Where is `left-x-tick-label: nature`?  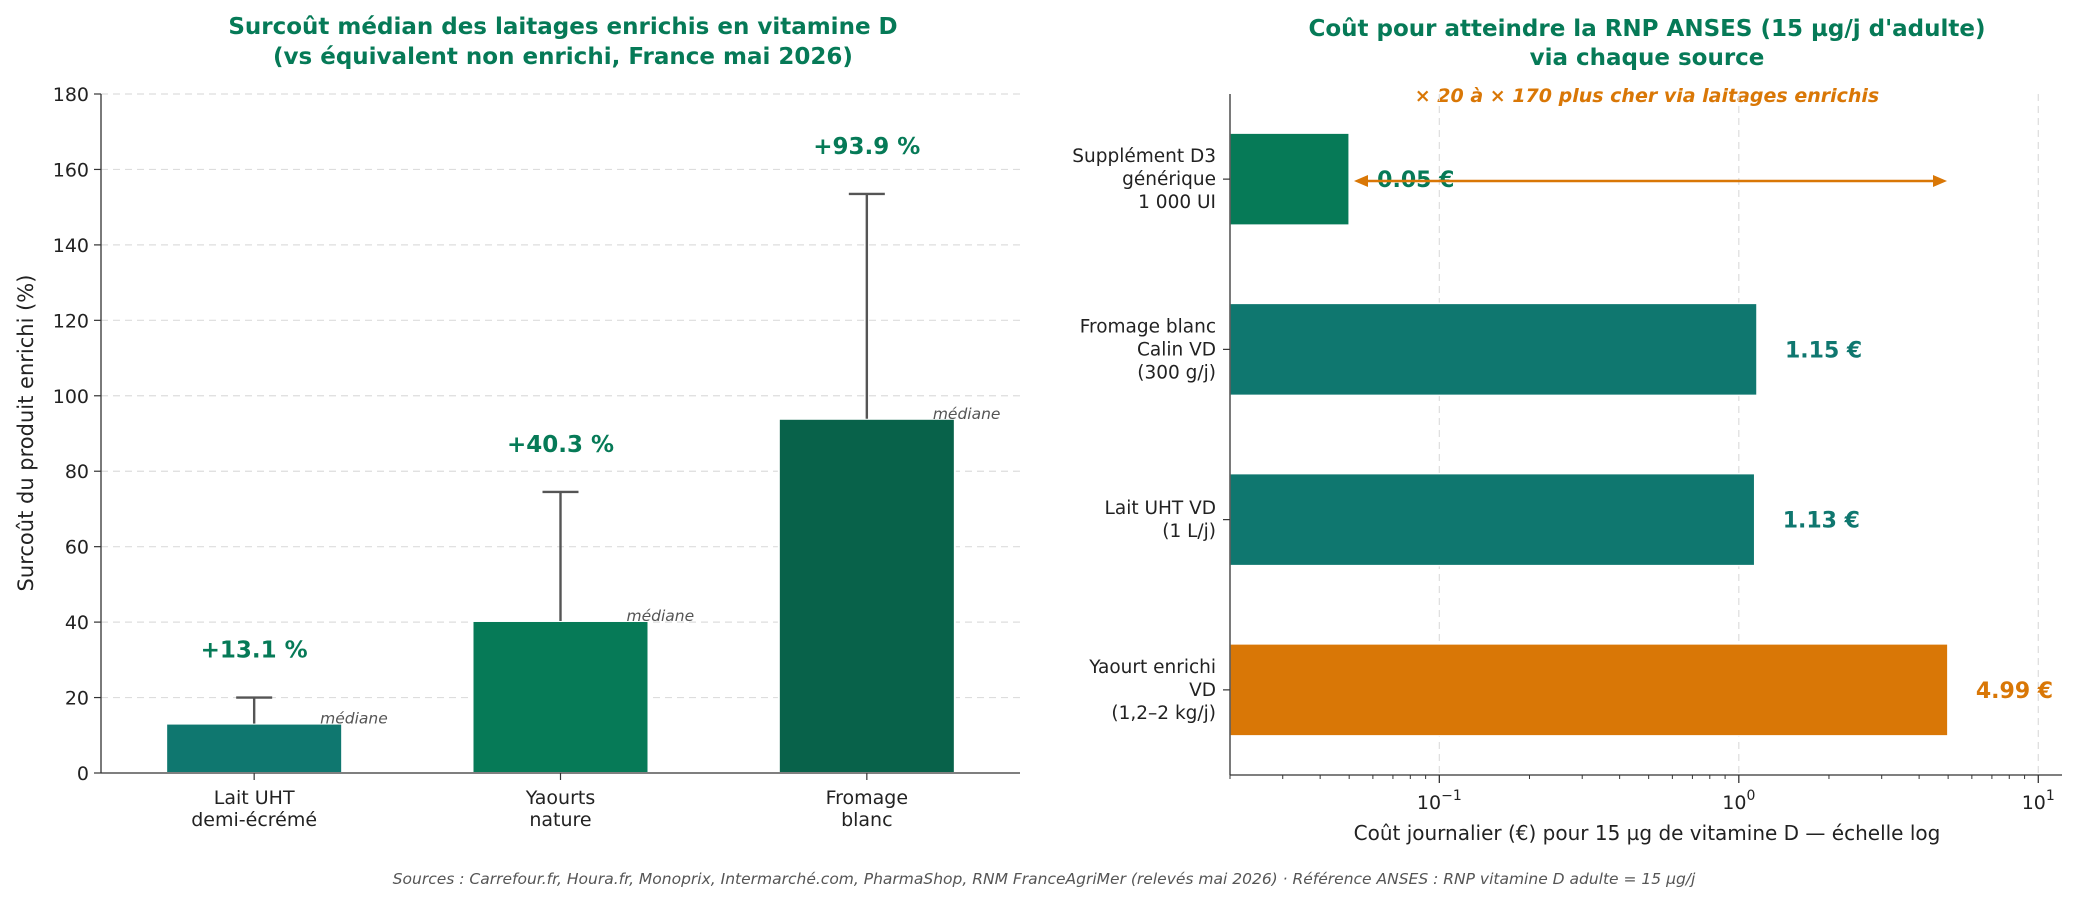
left-x-tick-label: nature is located at coordinates (560, 820).